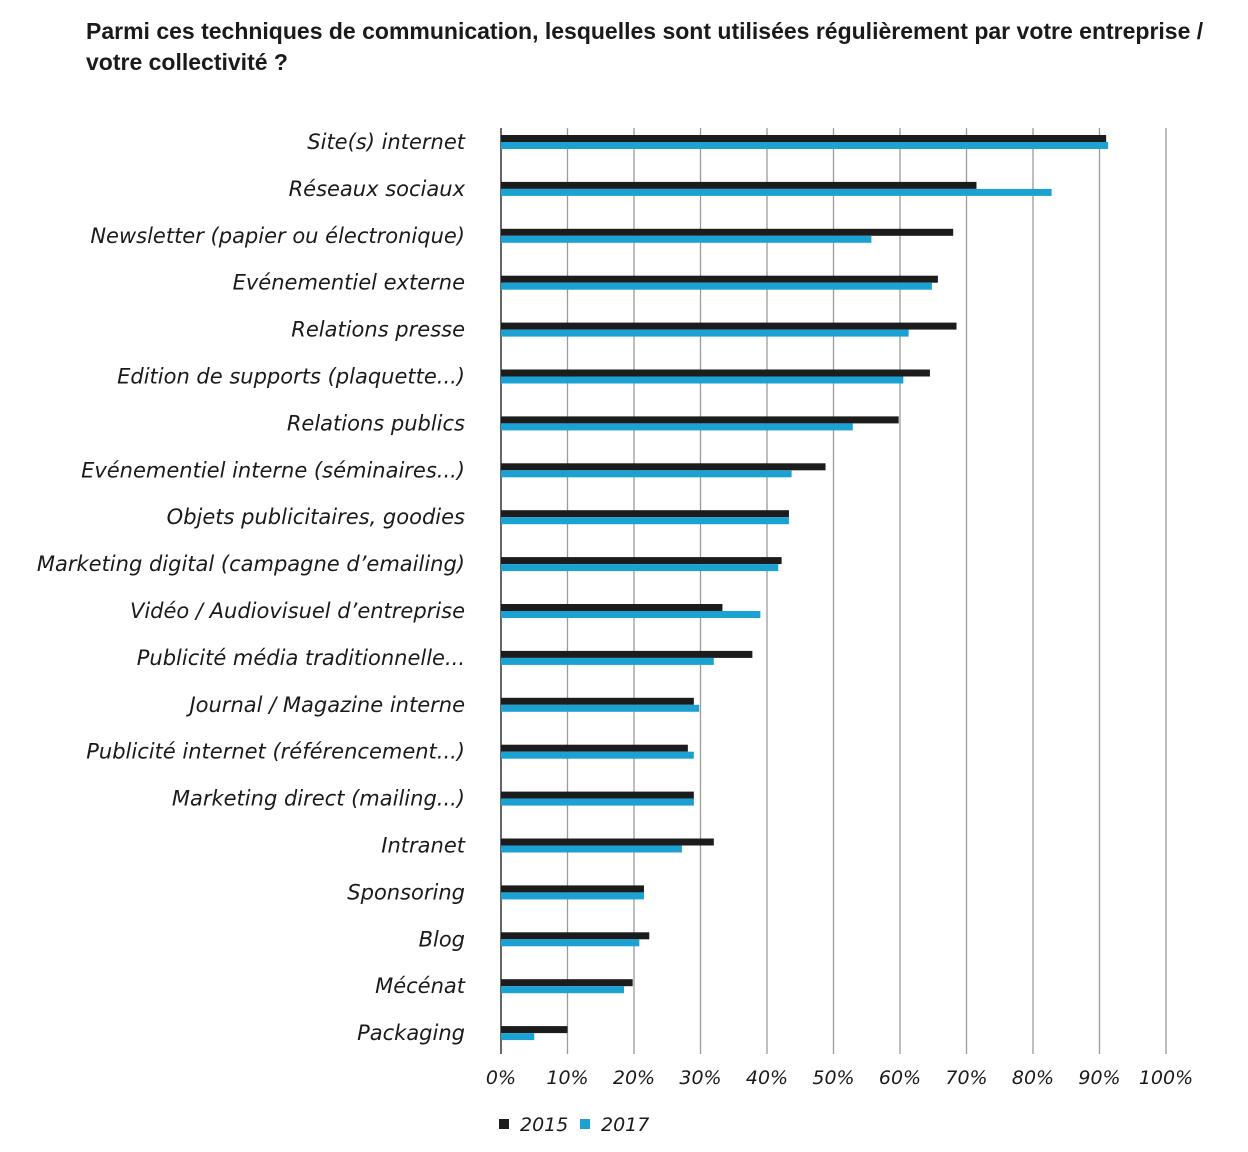 The image size is (1248, 1152). Describe the element at coordinates (376, 423) in the screenshot. I see `category-label: Relations publics` at that location.